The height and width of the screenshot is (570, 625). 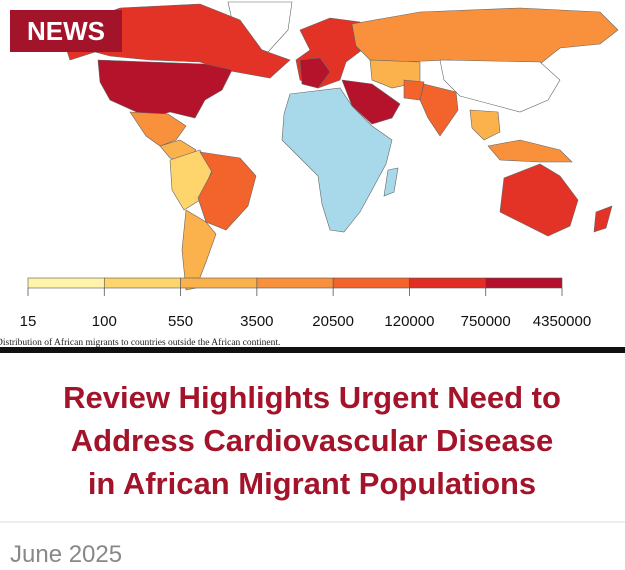 What do you see at coordinates (337, 160) in the screenshot?
I see `africa` at bounding box center [337, 160].